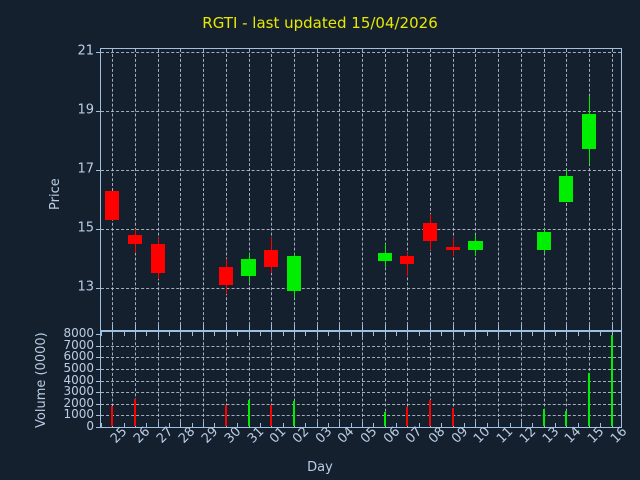  I want to click on volume-tick-label: 4000, so click(78, 379).